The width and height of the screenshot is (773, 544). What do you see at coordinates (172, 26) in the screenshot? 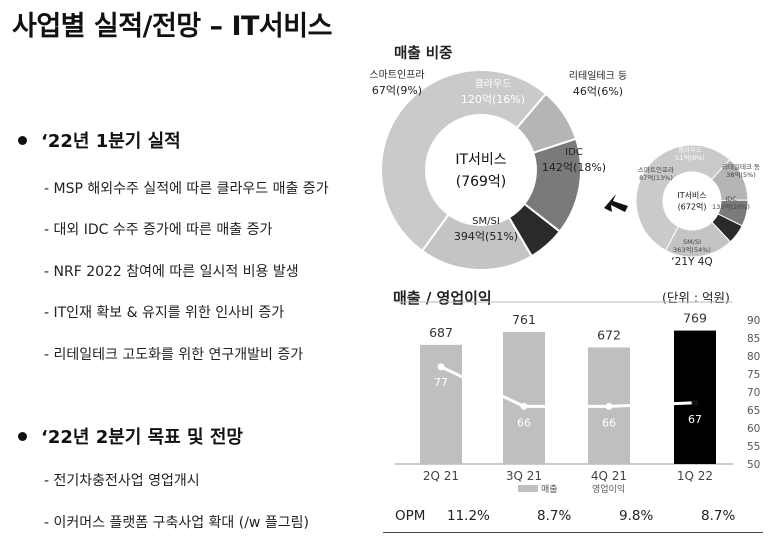
I see `page-title: 사업별 실적/전망 – IT서비스` at bounding box center [172, 26].